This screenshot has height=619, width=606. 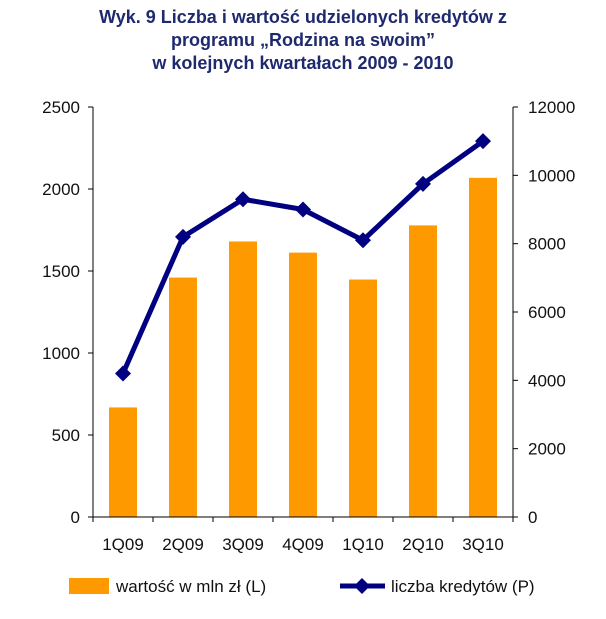 What do you see at coordinates (483, 141) in the screenshot?
I see `marker-3Q10` at bounding box center [483, 141].